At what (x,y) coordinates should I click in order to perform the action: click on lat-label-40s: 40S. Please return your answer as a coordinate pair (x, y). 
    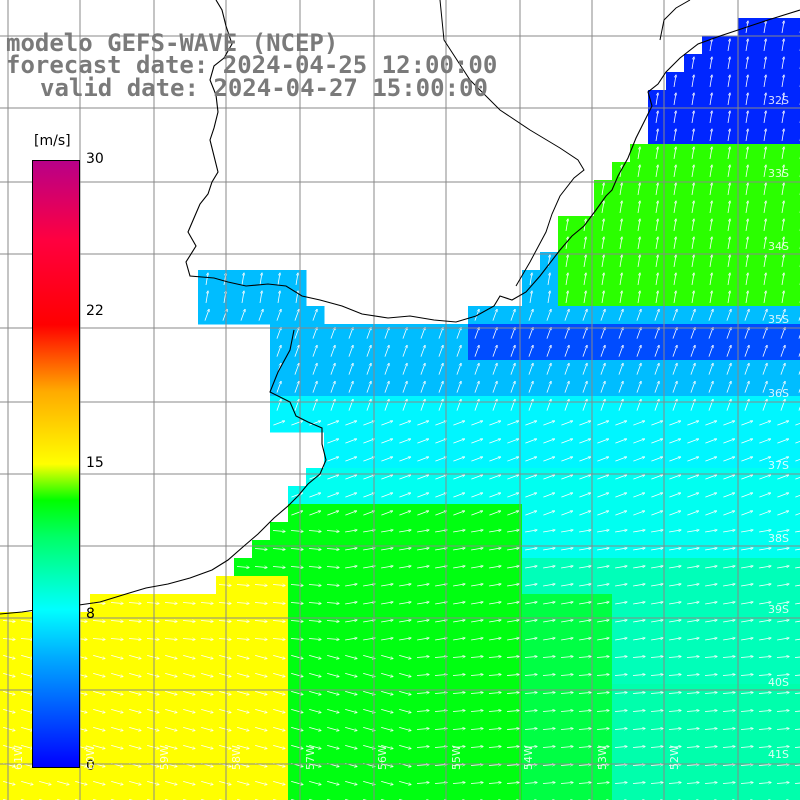
    Looking at the image, I should click on (778, 682).